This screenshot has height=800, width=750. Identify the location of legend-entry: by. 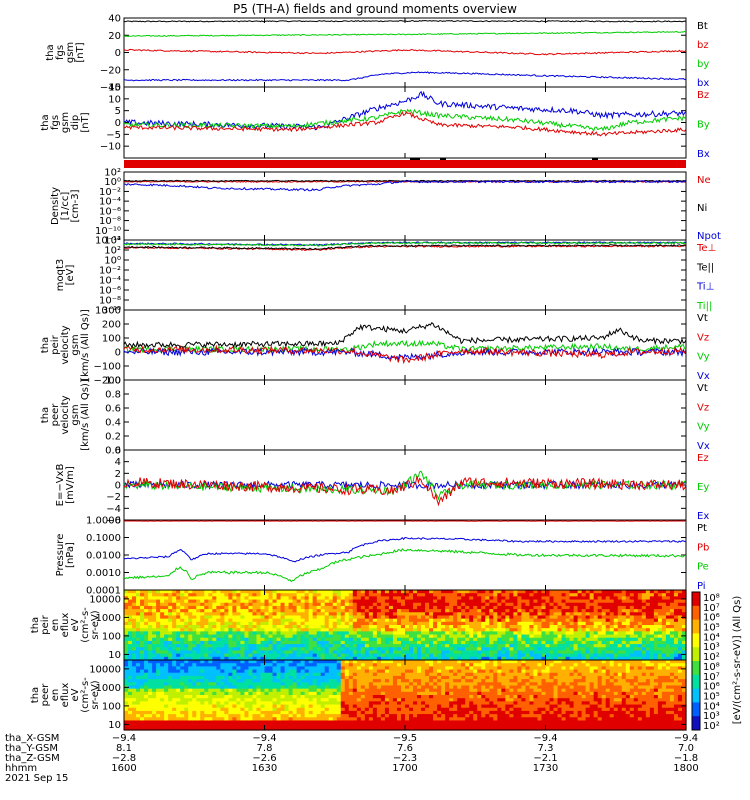
(703, 64).